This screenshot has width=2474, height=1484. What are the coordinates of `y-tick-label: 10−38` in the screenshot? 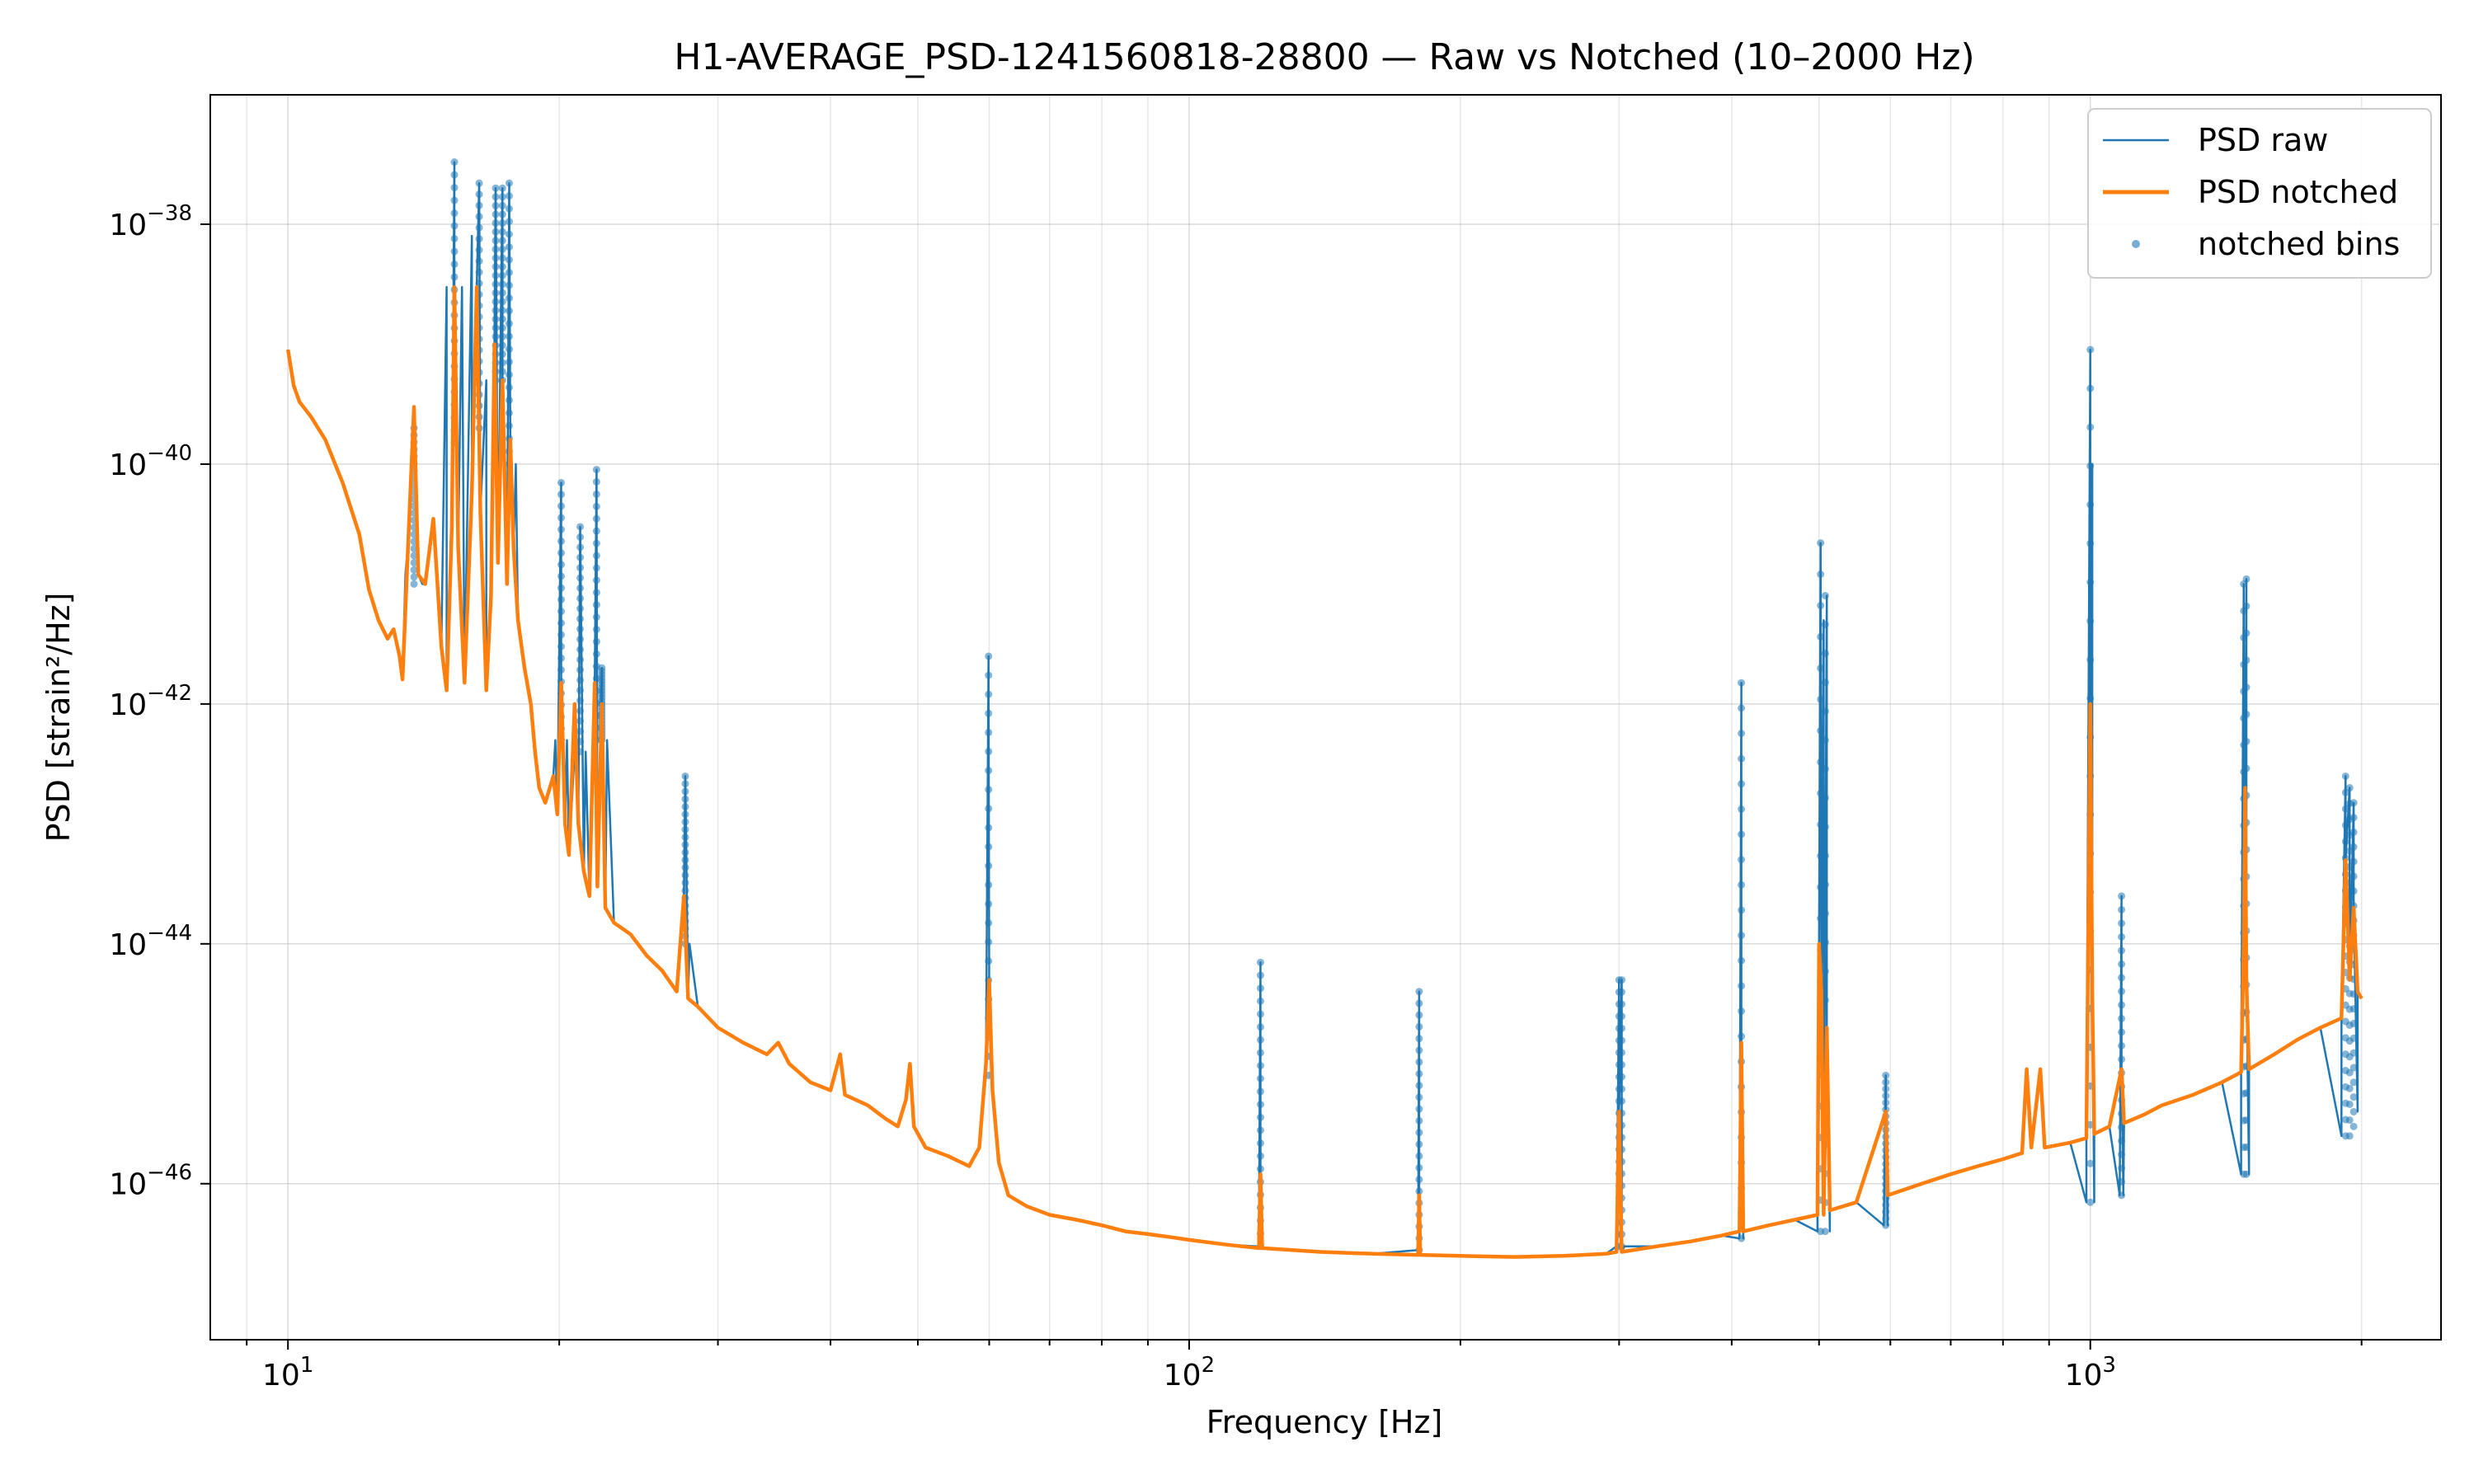 It's located at (150, 221).